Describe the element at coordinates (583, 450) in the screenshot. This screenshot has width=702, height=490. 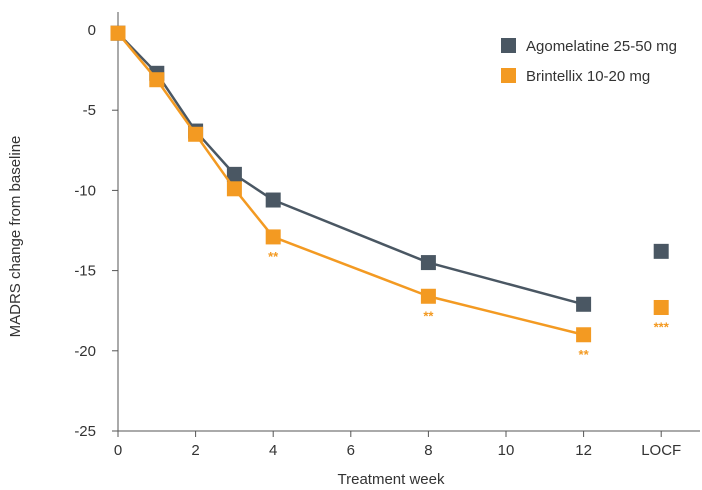
I see `x-tick-label: 12` at that location.